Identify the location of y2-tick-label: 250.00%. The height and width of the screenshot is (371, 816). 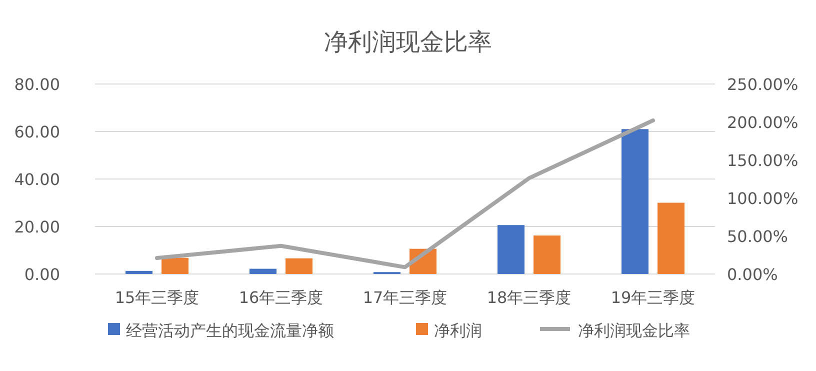
(762, 84).